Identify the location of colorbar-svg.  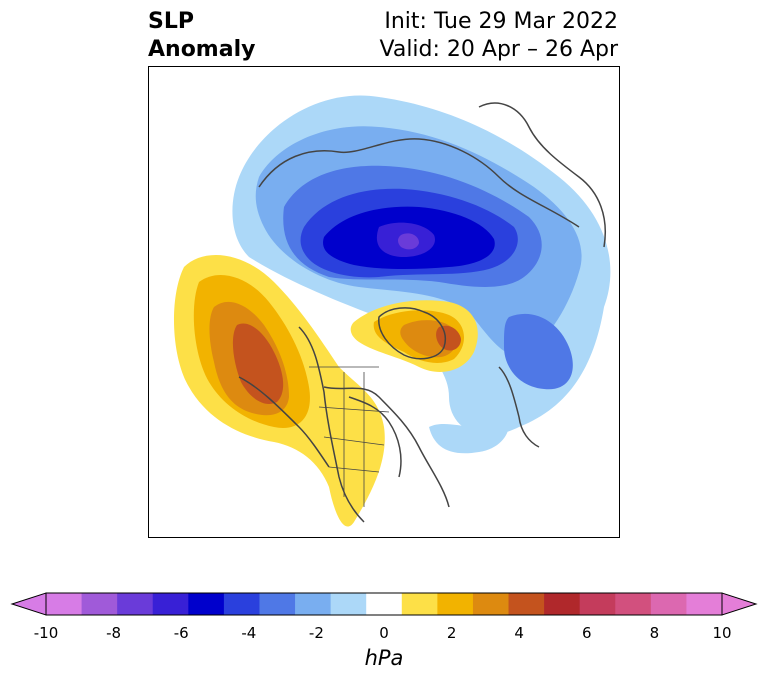
(384, 604).